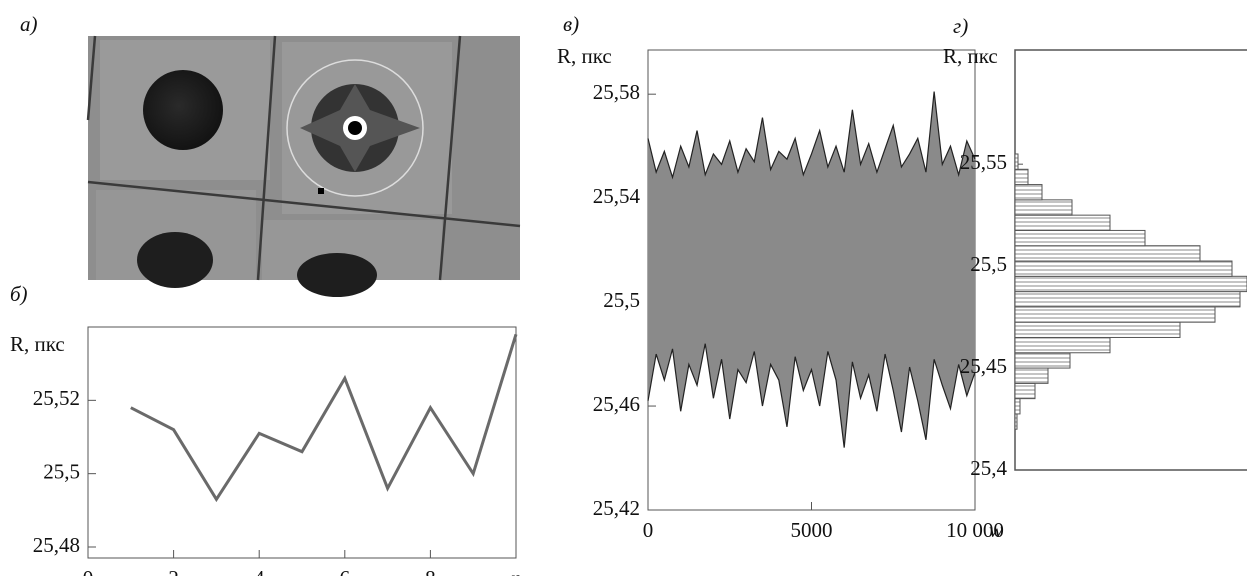  What do you see at coordinates (56, 398) in the screenshot?
I see `y-tick-label: 25,52` at bounding box center [56, 398].